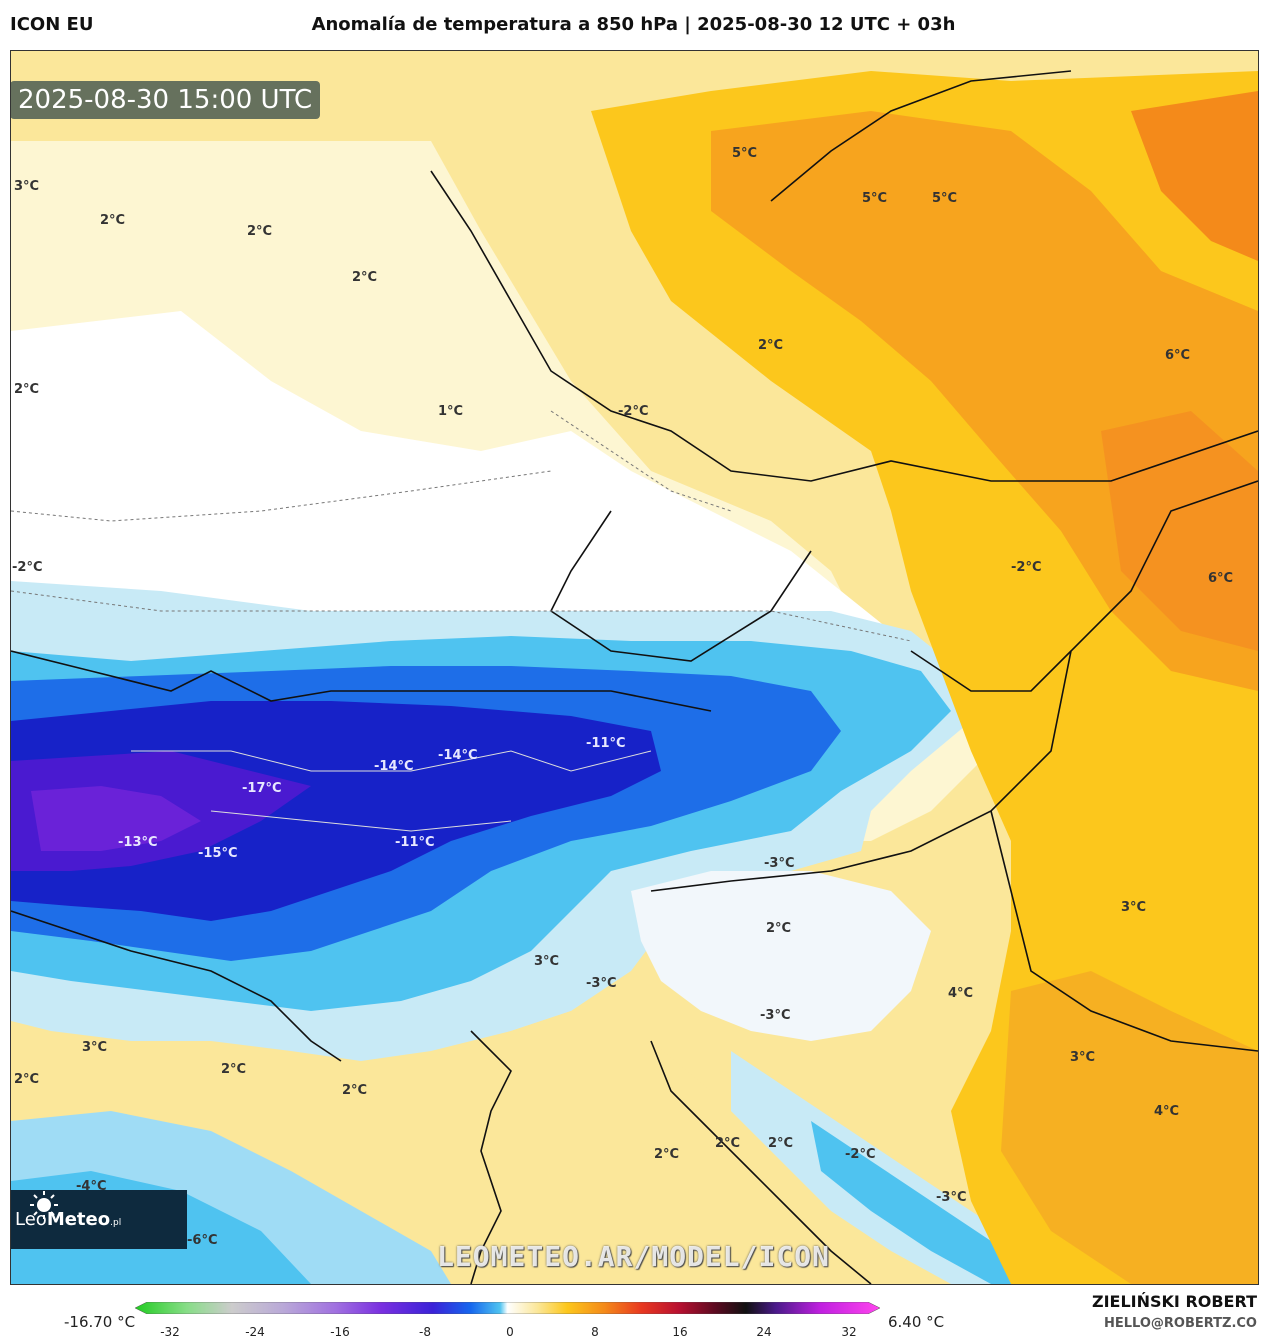  I want to click on colorbar, so click(507, 1308).